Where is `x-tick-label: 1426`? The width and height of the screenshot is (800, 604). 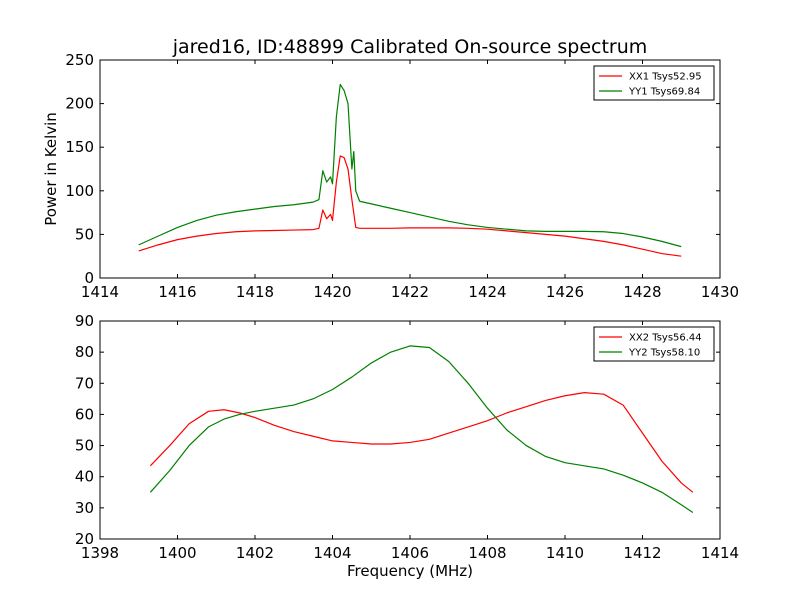
x-tick-label: 1426 is located at coordinates (565, 292).